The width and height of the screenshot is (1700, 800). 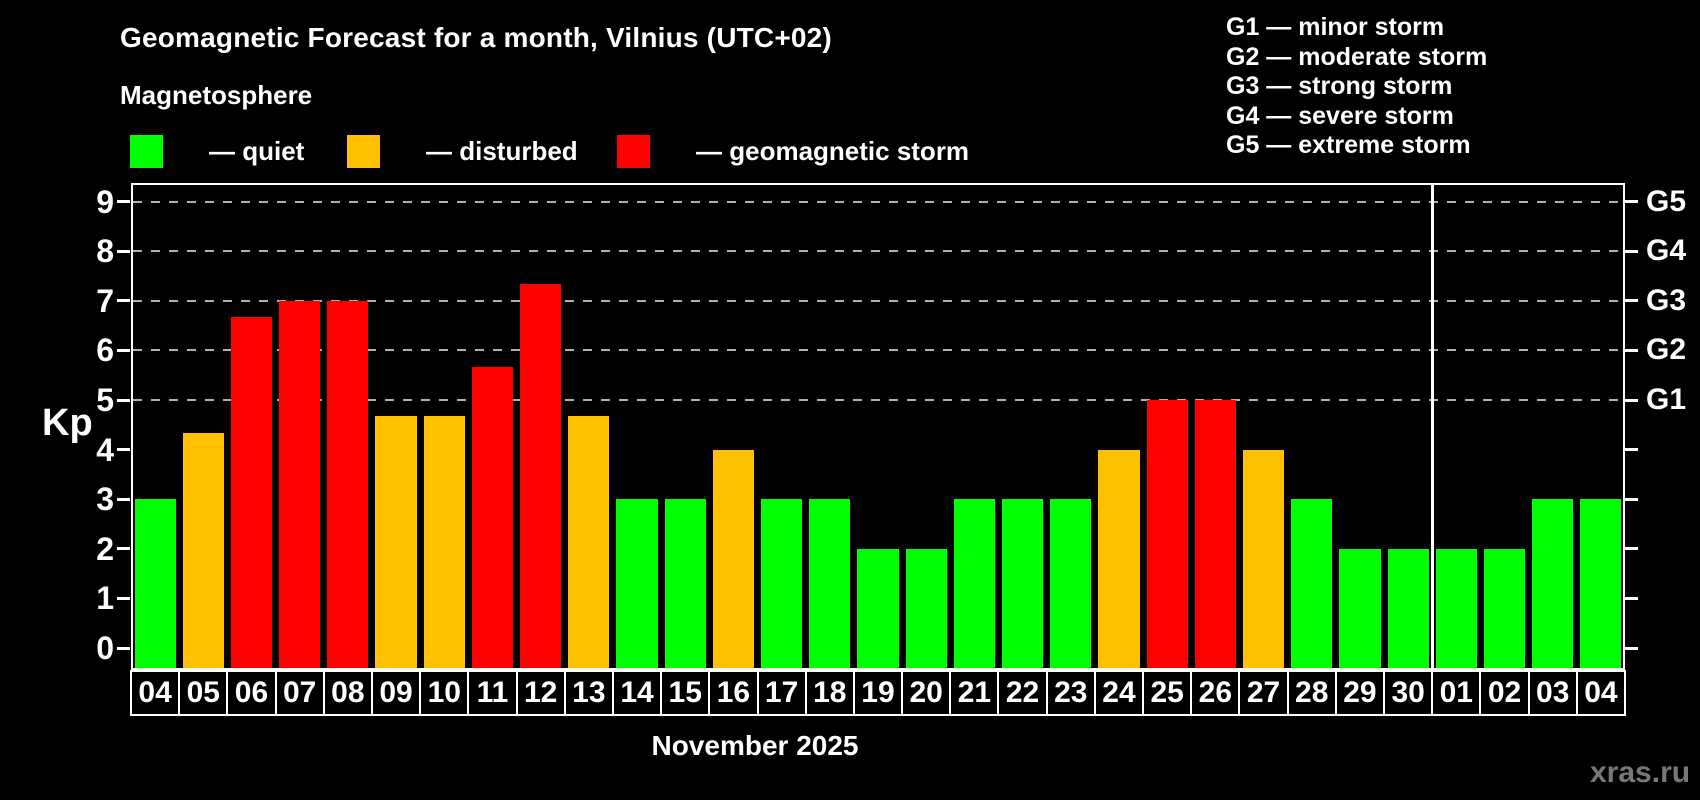 I want to click on g-legend-line-g1: G1 — minor storm, so click(x=1335, y=27).